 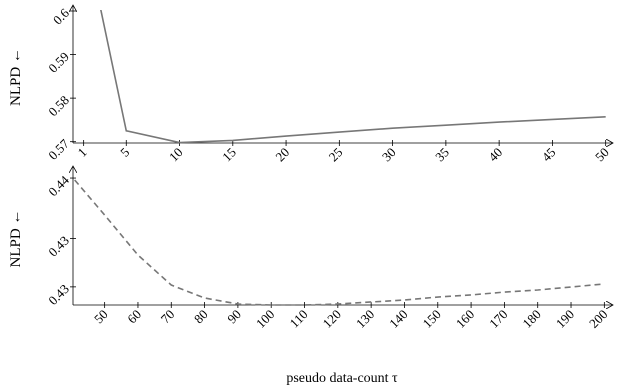 I want to click on x-tick-label: 200, so click(x=598, y=319).